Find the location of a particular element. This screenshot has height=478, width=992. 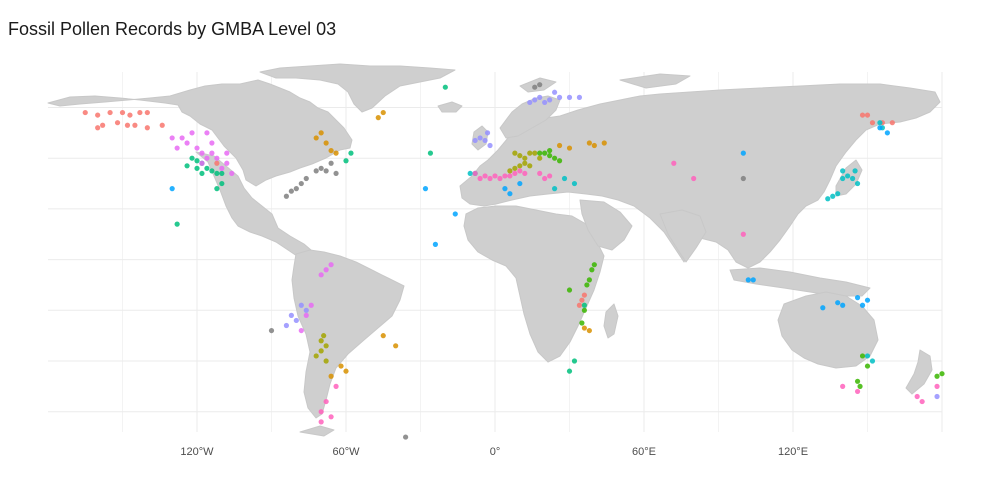

x-tick-label: 120°E is located at coordinates (793, 452).